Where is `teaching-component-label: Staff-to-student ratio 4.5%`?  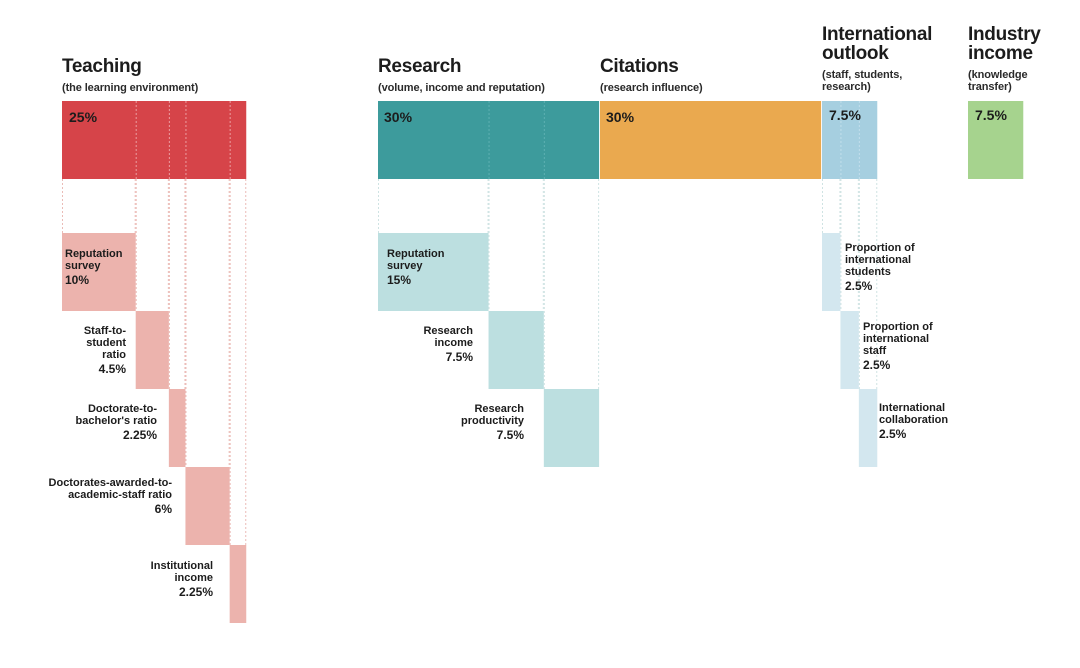
teaching-component-label: Staff-to-student ratio 4.5% is located at coordinates (93, 350).